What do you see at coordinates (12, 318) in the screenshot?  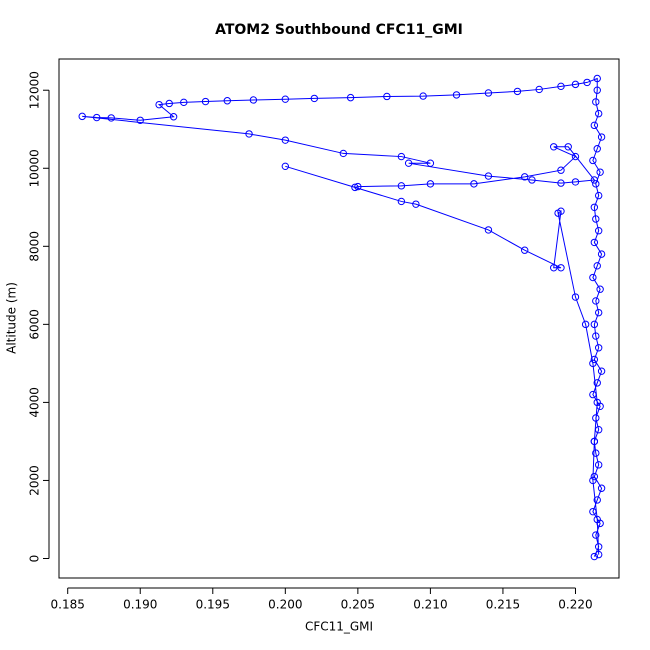 I see `y-axis-label: Altitude (m)` at bounding box center [12, 318].